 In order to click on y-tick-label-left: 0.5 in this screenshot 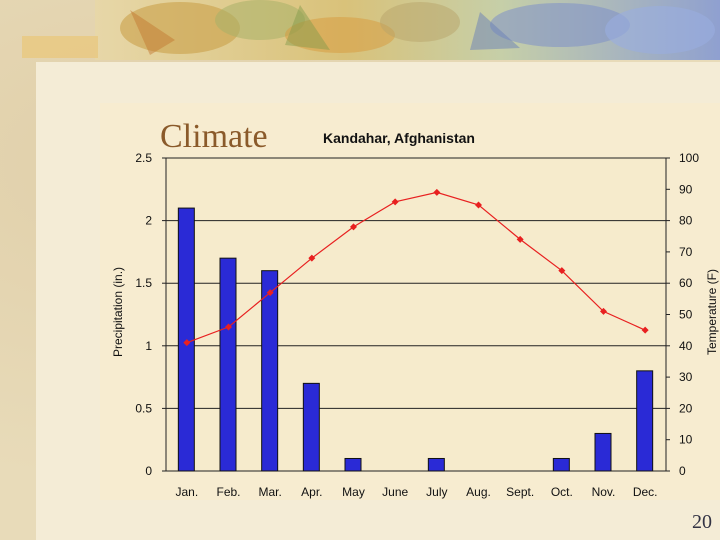, I will do `click(143, 408)`.